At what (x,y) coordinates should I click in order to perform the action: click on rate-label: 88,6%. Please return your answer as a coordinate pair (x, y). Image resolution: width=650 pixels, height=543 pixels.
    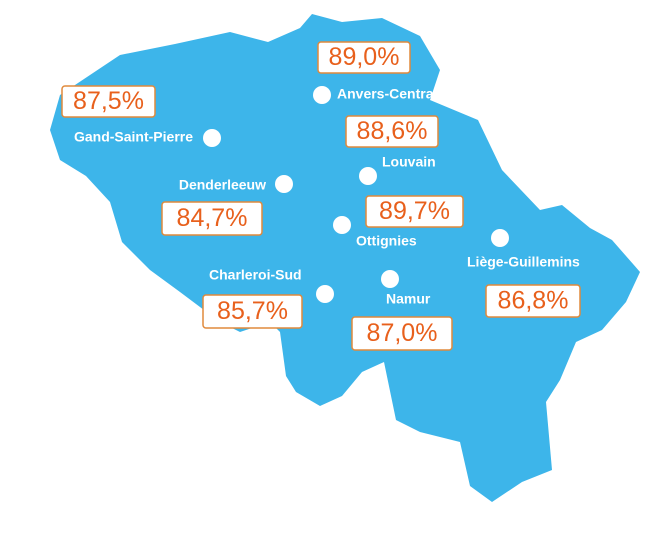
    Looking at the image, I should click on (392, 131).